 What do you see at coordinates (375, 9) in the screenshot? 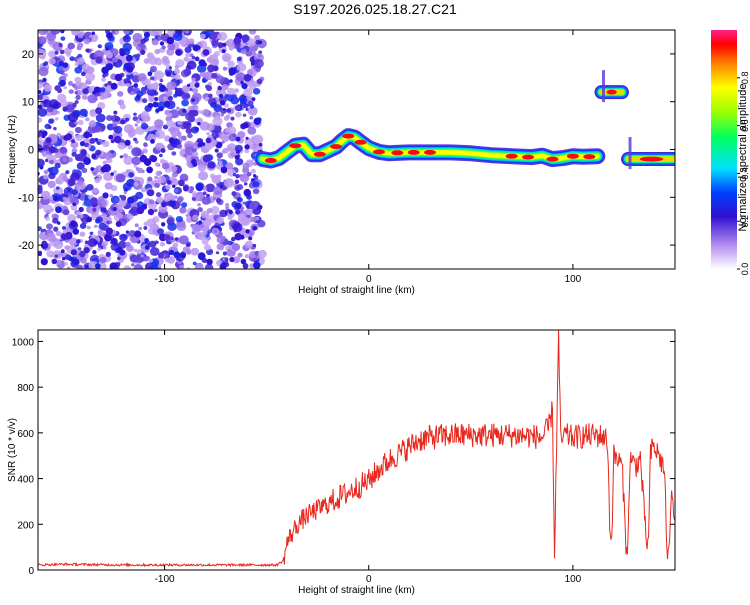
I see `figure-title: S197.2026.025.18.27.C21` at bounding box center [375, 9].